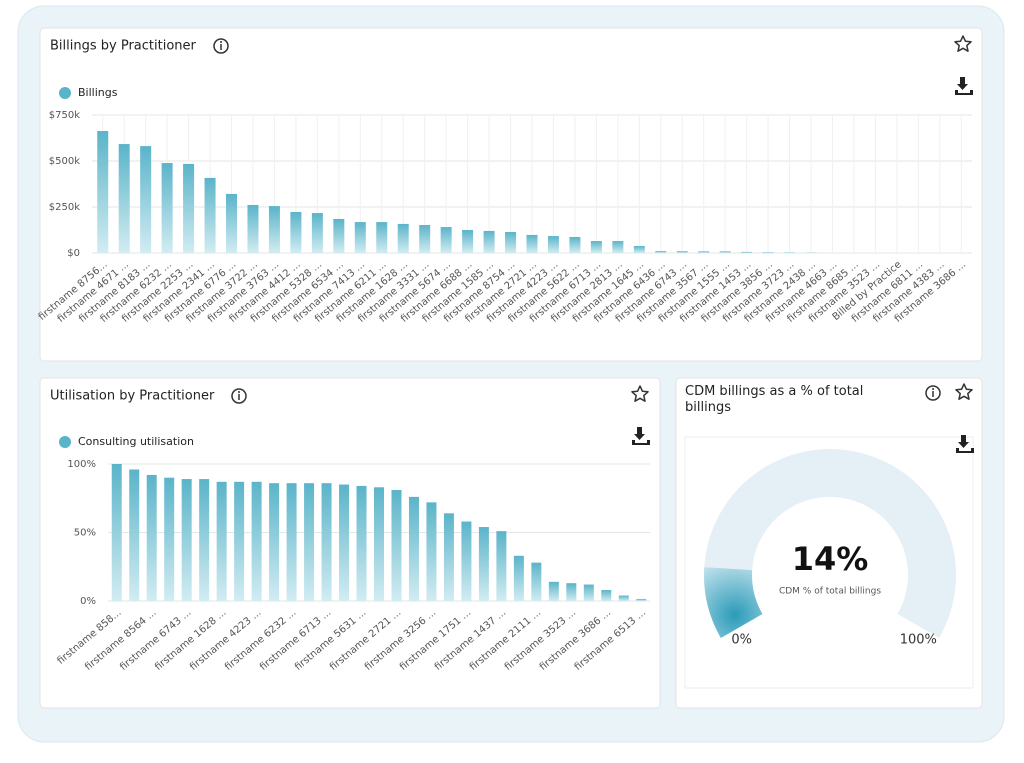  I want to click on gauge-tick-label: 100%, so click(918, 640).